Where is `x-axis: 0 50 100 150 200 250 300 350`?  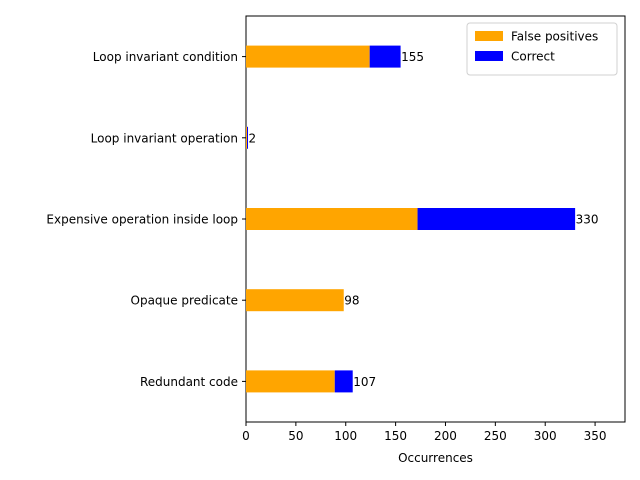
x-axis: 0 50 100 150 200 250 300 350 is located at coordinates (424, 432).